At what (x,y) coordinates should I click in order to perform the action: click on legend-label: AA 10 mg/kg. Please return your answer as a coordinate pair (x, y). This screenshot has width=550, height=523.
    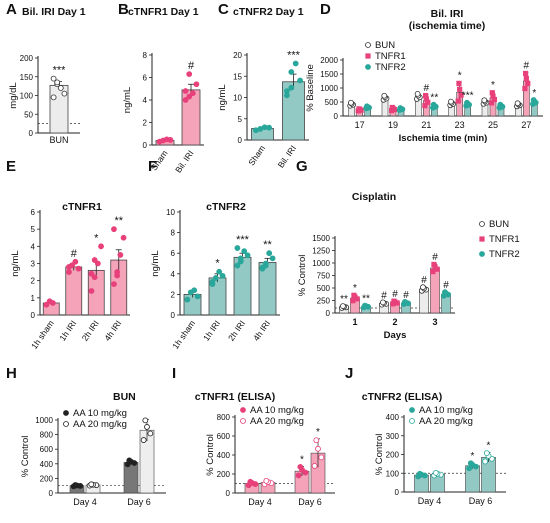
    Looking at the image, I should click on (277, 410).